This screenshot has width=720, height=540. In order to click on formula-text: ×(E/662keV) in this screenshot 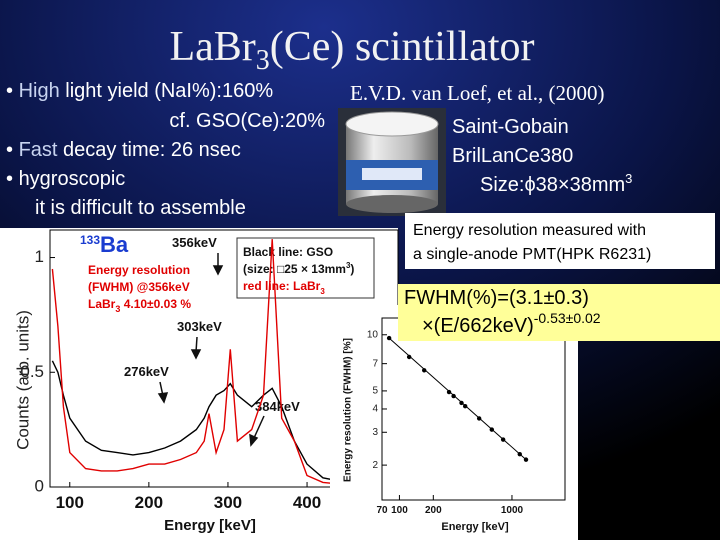, I will do `click(478, 326)`.